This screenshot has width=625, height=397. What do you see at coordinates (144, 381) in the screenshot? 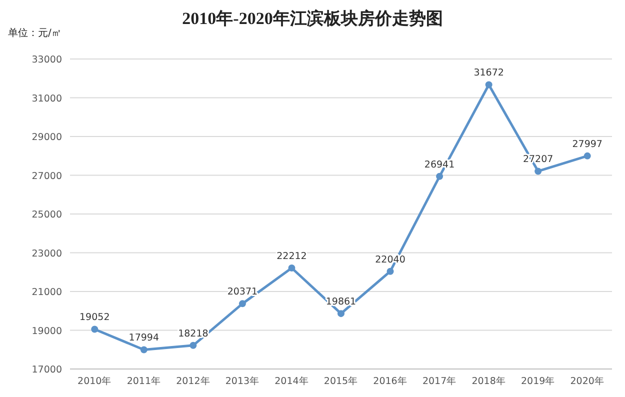
I see `x-tick-label: 2011年` at bounding box center [144, 381].